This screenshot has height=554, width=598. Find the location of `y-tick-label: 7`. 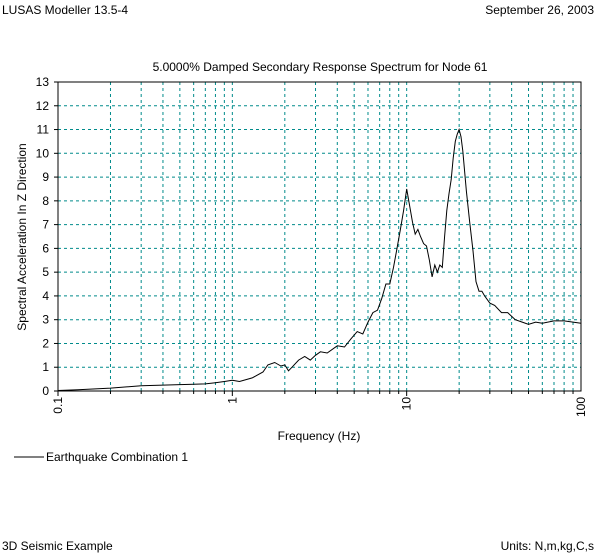

y-tick-label: 7 is located at coordinates (45, 225).